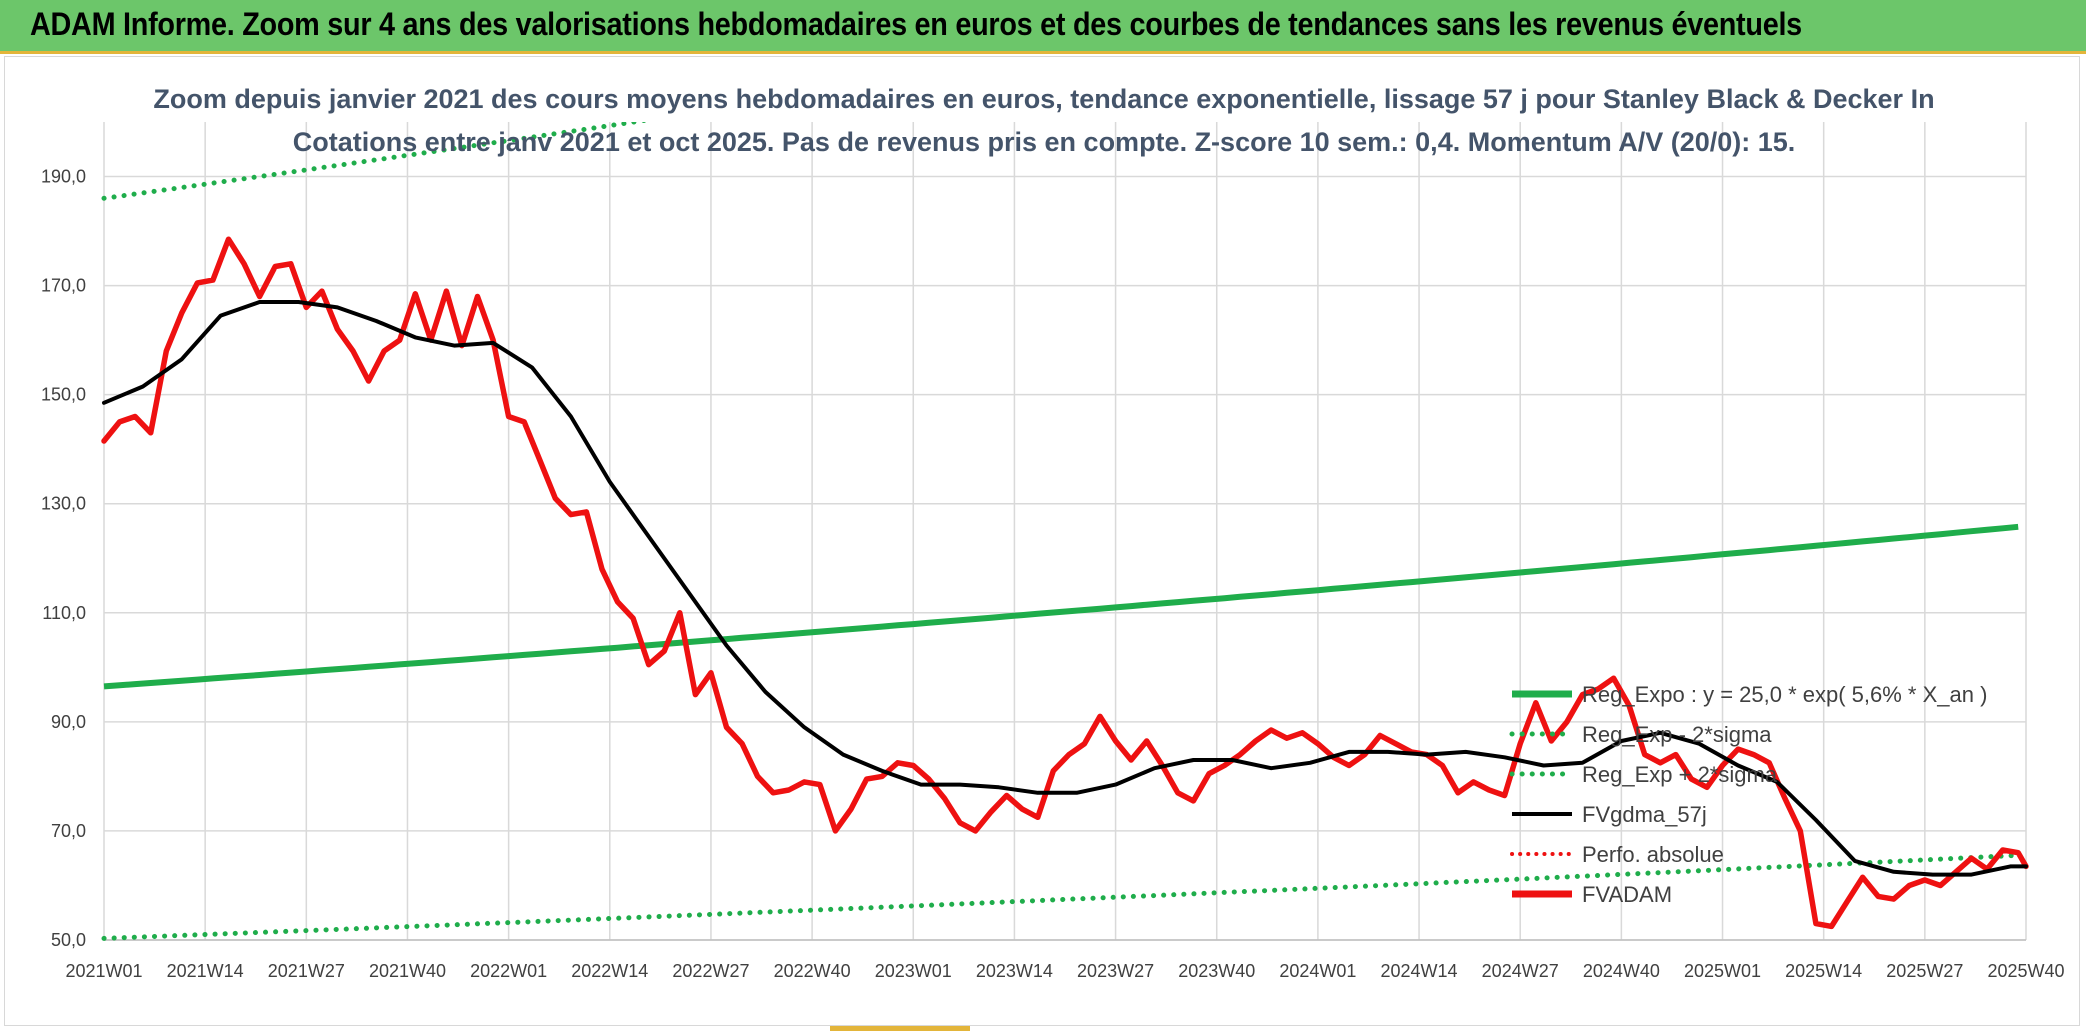 This screenshot has width=2086, height=1031. I want to click on x-tick-label: 2025W14, so click(1823, 971).